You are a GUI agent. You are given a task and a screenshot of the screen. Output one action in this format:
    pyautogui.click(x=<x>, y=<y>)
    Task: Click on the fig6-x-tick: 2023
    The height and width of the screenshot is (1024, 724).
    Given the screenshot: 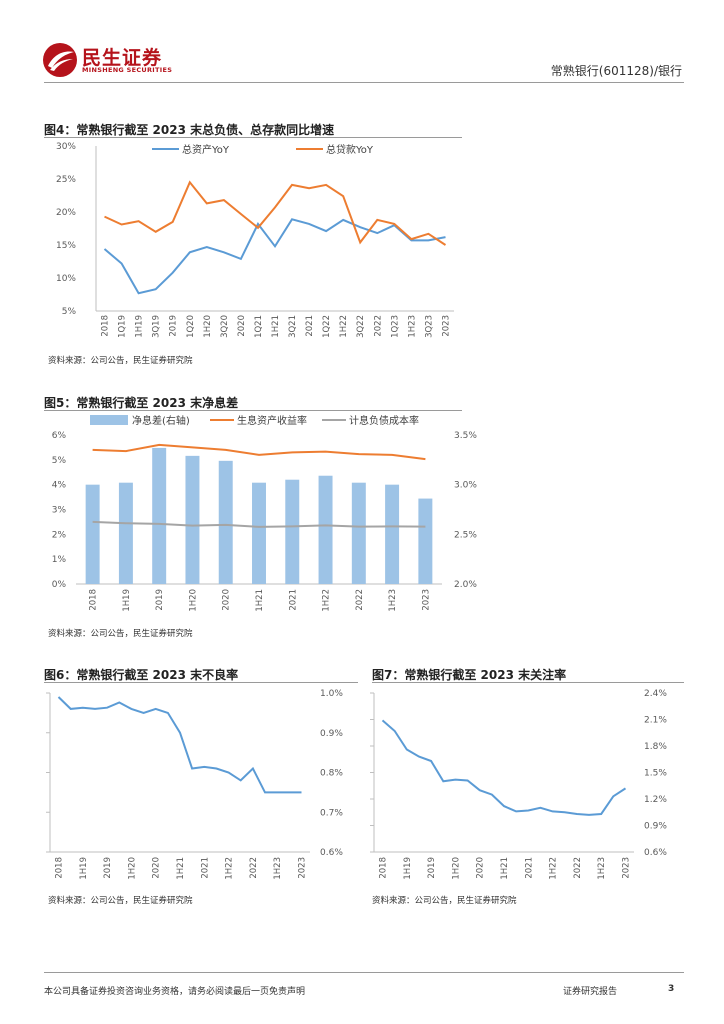 What is the action you would take?
    pyautogui.click(x=302, y=868)
    